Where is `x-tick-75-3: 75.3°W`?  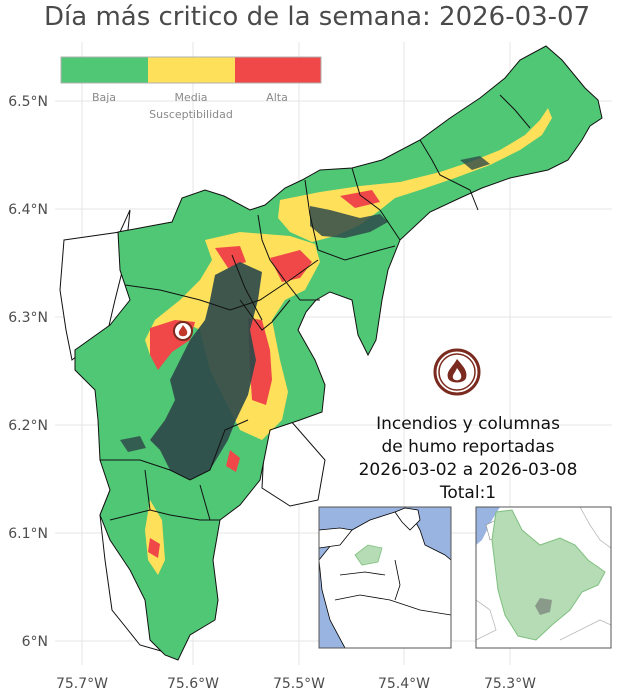
x-tick-75-3: 75.3°W is located at coordinates (510, 684).